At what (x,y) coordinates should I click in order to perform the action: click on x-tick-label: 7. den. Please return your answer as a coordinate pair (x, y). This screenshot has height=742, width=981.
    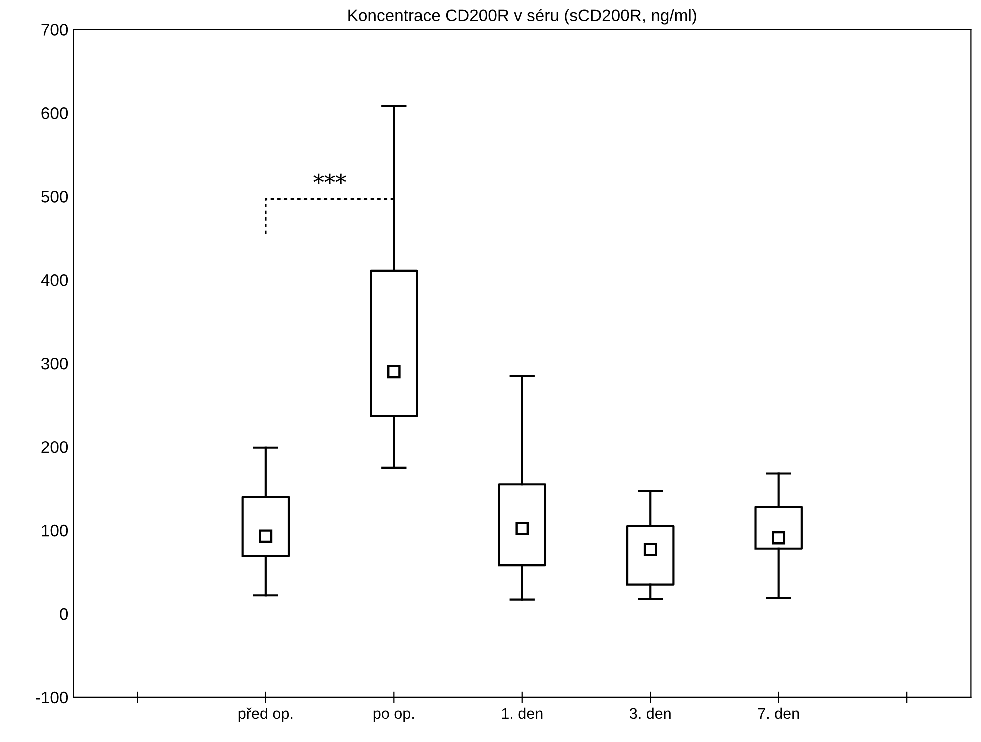
    Looking at the image, I should click on (779, 714).